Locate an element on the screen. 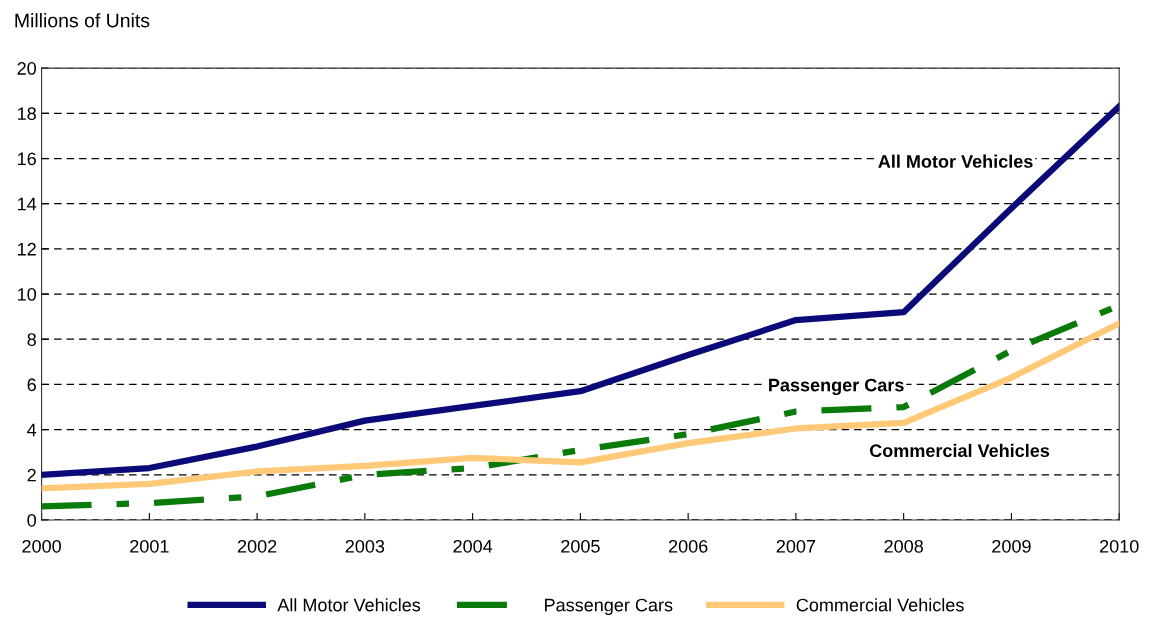 The height and width of the screenshot is (625, 1155). y-tick-label: 12 is located at coordinates (27, 249).